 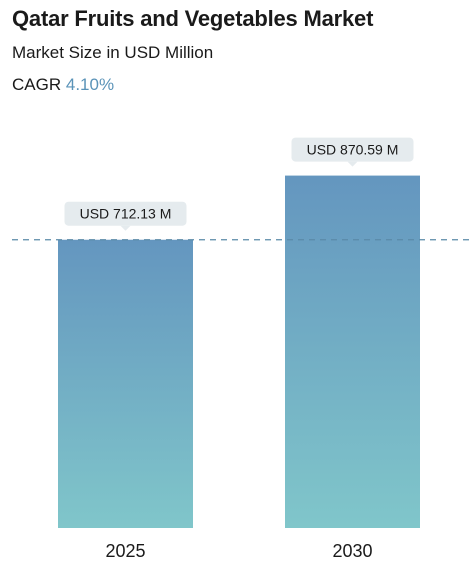 I want to click on data-label-box-2025, so click(x=125, y=213).